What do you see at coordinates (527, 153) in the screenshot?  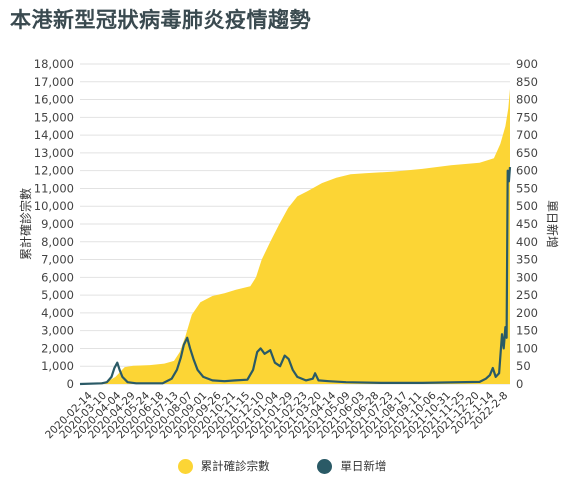 I see `y-right-tick-label: 650` at bounding box center [527, 153].